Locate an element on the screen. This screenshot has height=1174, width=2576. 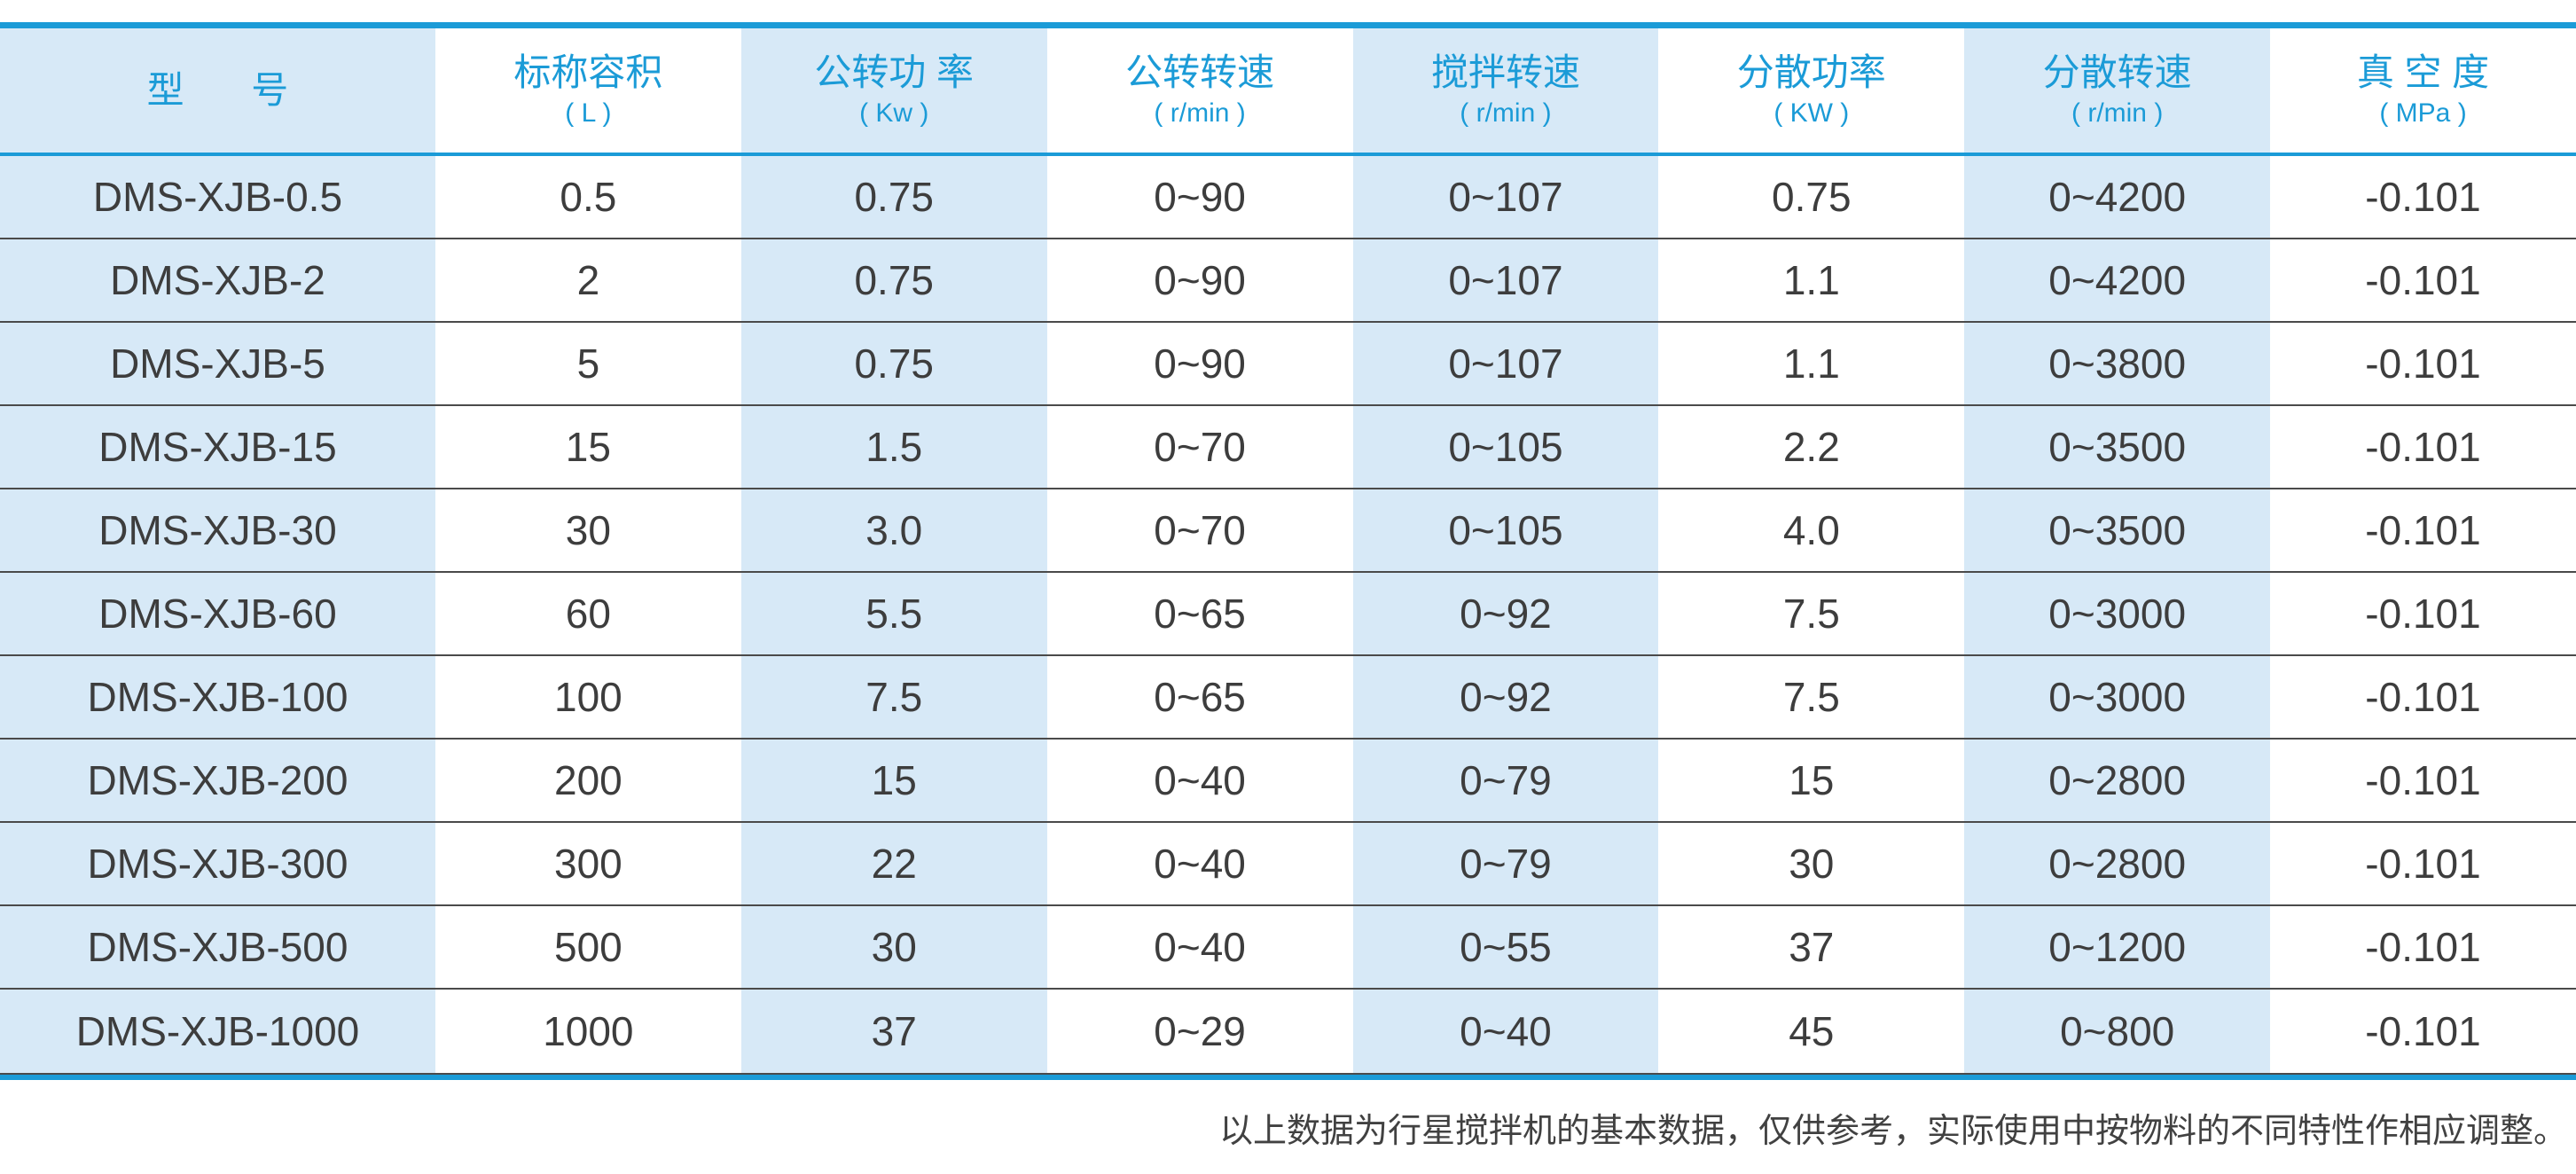
table-top-border is located at coordinates (1288, 25).